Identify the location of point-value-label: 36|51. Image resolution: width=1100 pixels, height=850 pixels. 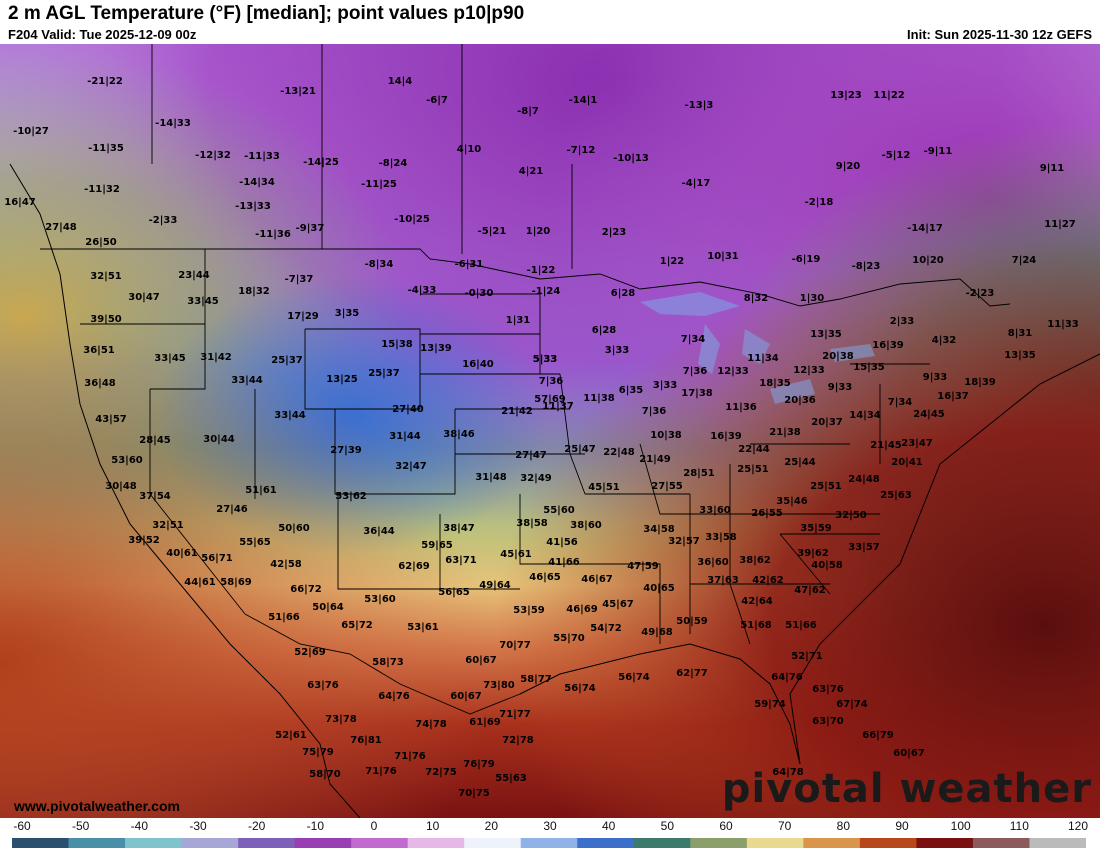
(99, 350).